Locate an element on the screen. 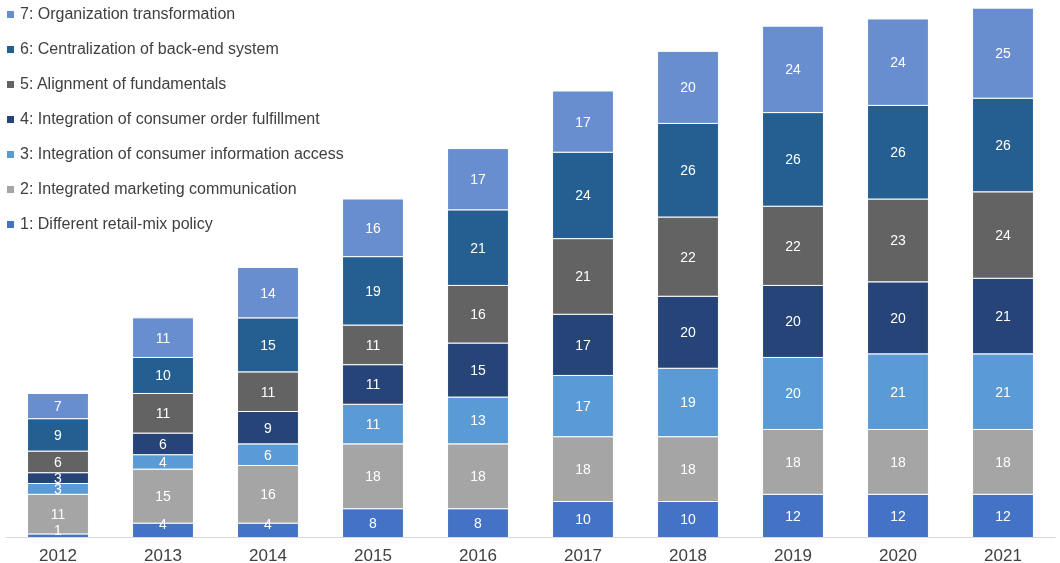 This screenshot has height=563, width=1060. legend-label: 6: Centralization of back-end system is located at coordinates (149, 49).